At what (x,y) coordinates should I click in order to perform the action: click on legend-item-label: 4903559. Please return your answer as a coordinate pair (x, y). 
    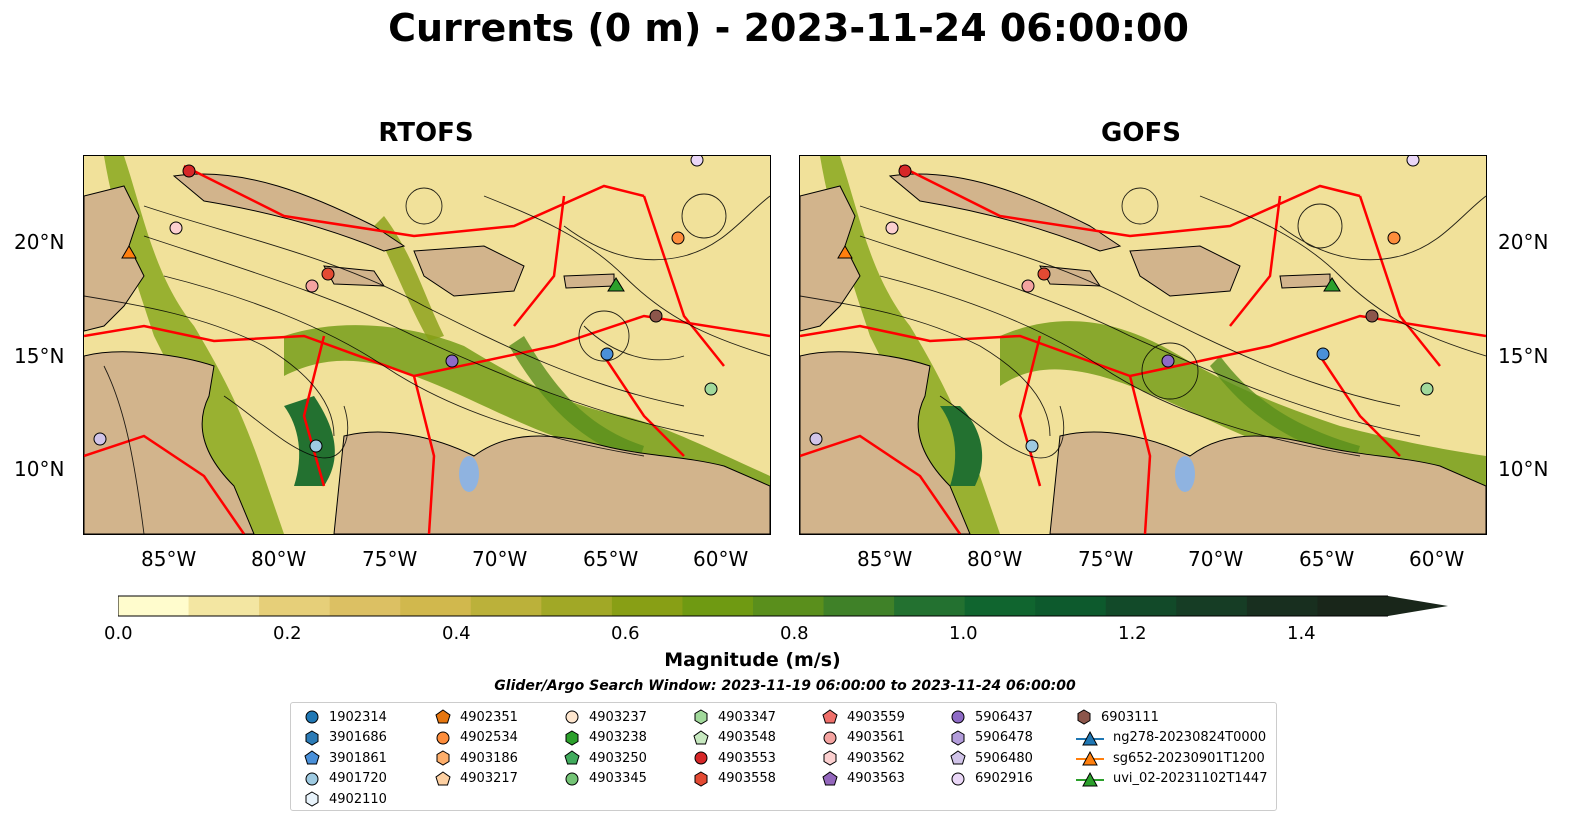
    Looking at the image, I should click on (876, 717).